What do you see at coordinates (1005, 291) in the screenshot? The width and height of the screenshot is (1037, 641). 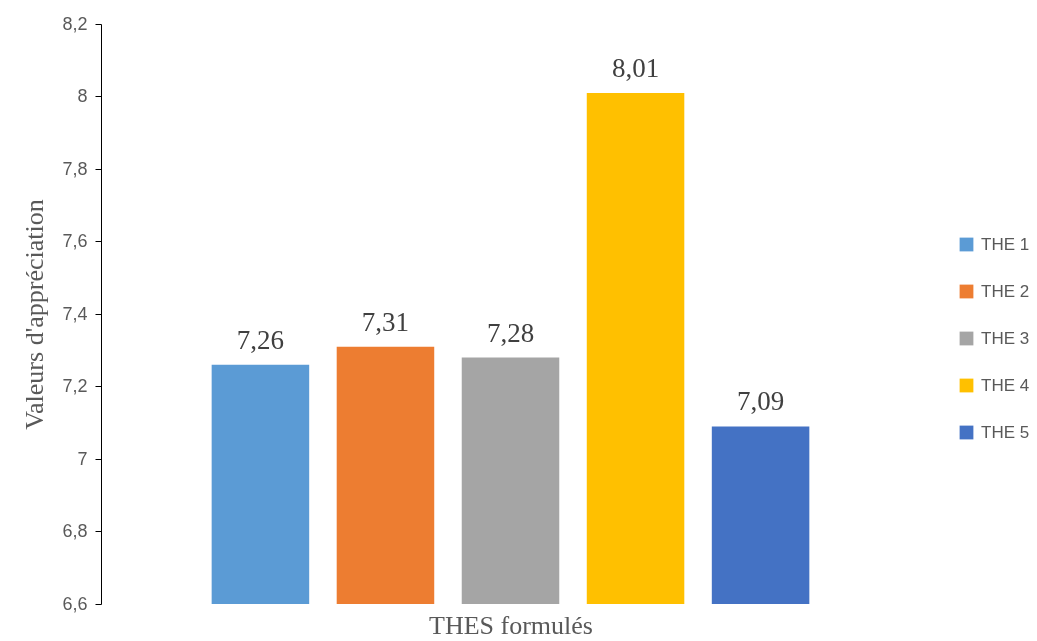 I see `legend-label: THE 2` at bounding box center [1005, 291].